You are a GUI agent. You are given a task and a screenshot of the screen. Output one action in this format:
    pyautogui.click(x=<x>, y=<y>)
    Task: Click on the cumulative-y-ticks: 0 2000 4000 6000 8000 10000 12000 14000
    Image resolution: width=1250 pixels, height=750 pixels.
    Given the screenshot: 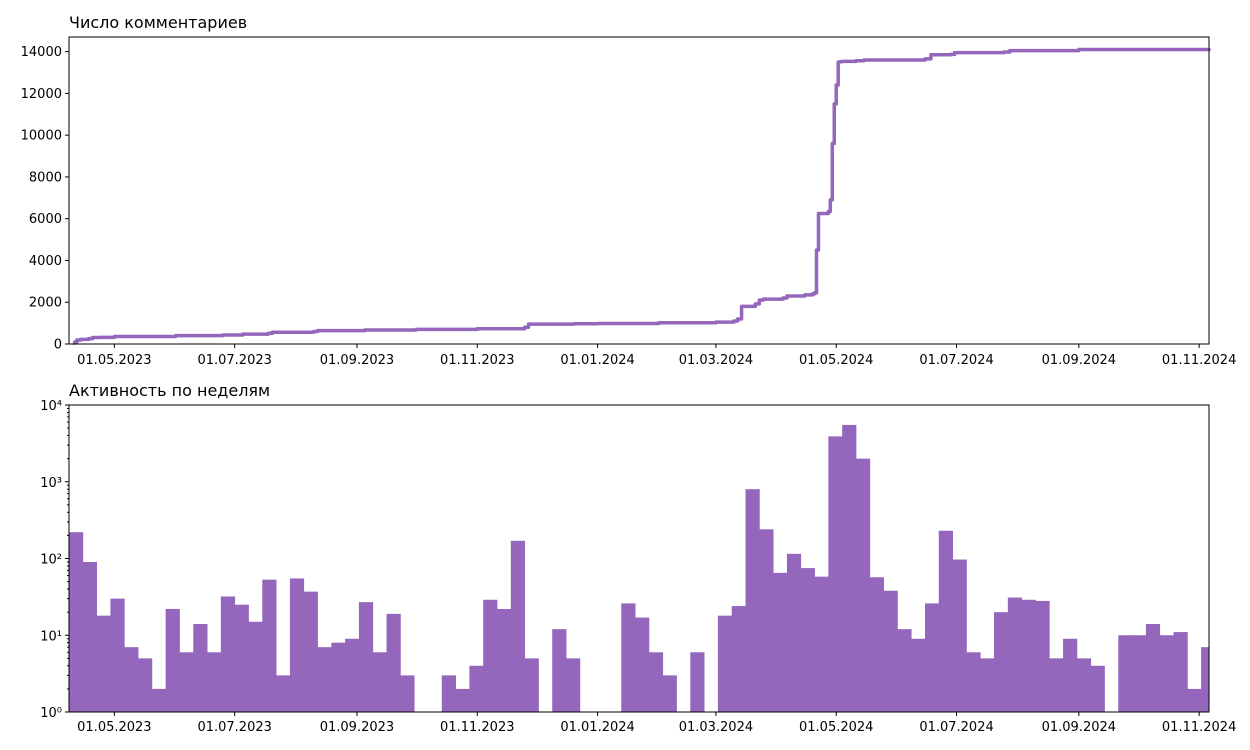 What is the action you would take?
    pyautogui.click(x=45, y=199)
    